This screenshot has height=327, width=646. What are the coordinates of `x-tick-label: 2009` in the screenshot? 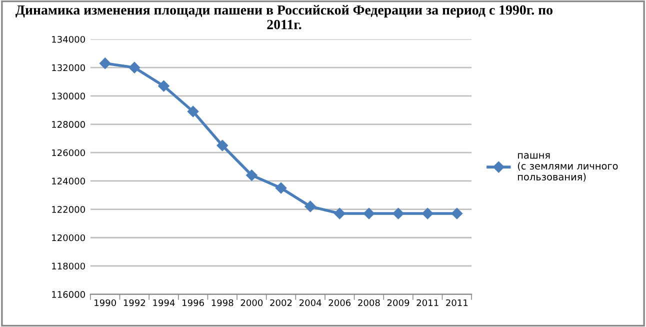 It's located at (398, 302).